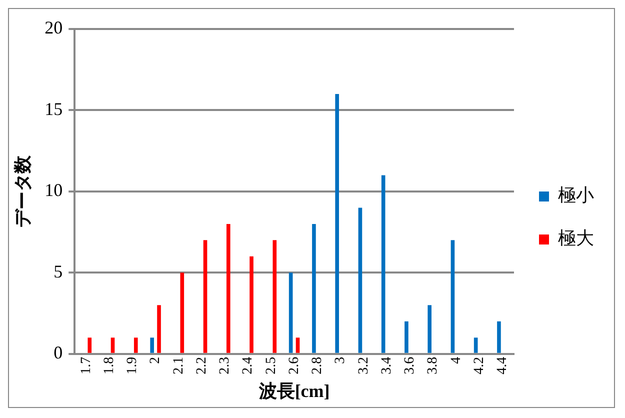  What do you see at coordinates (364, 365) in the screenshot?
I see `x-tick-label: 3.2` at bounding box center [364, 365].